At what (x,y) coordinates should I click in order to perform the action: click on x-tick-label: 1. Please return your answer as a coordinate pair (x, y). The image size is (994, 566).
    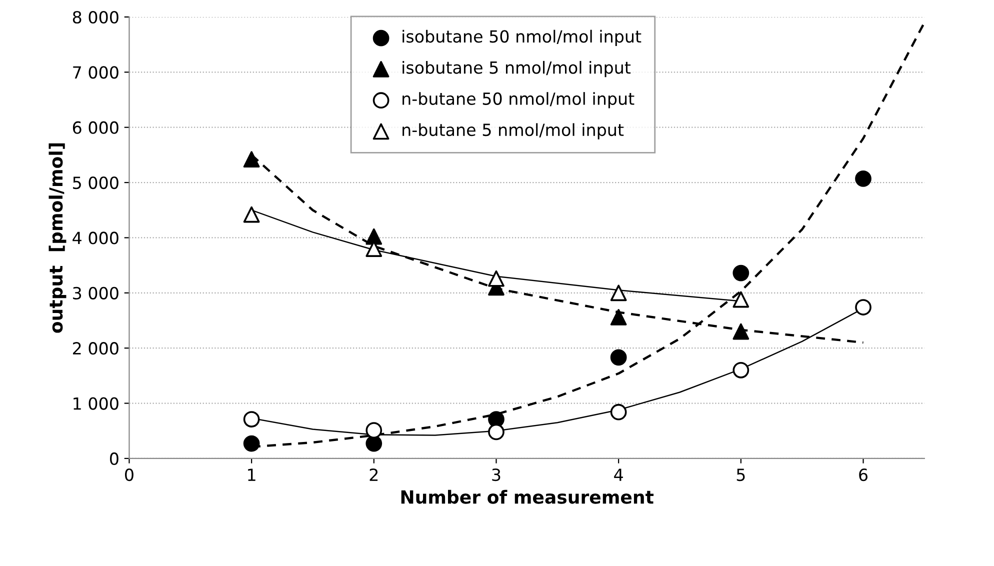
    Looking at the image, I should click on (252, 474).